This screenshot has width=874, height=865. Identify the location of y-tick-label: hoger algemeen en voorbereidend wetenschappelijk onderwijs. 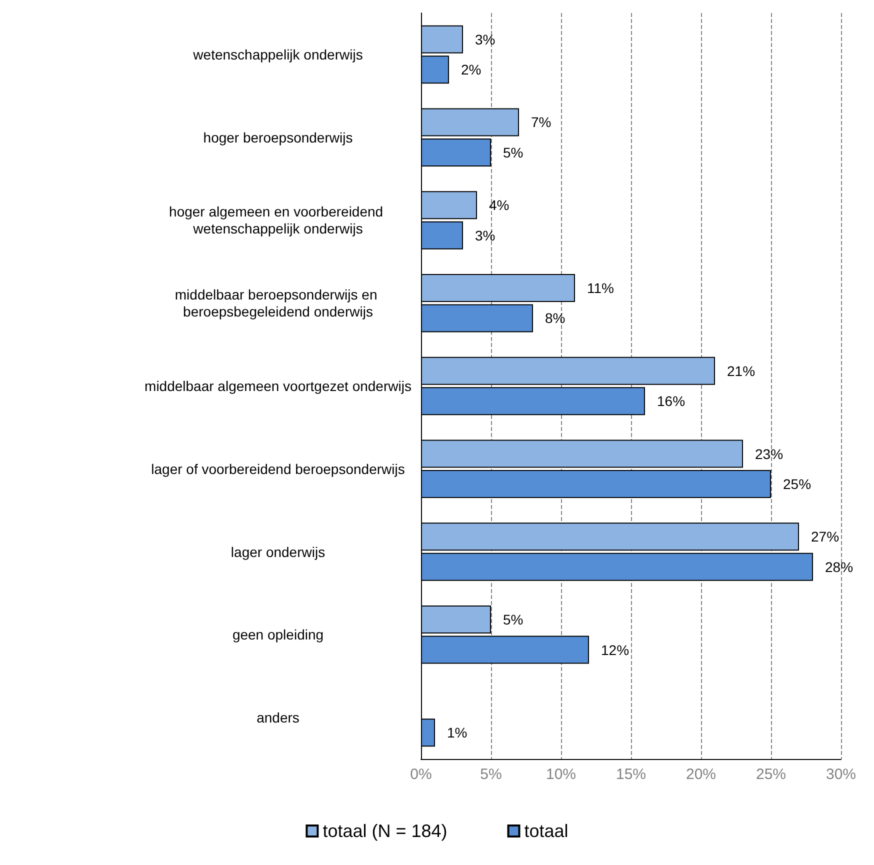
(278, 220).